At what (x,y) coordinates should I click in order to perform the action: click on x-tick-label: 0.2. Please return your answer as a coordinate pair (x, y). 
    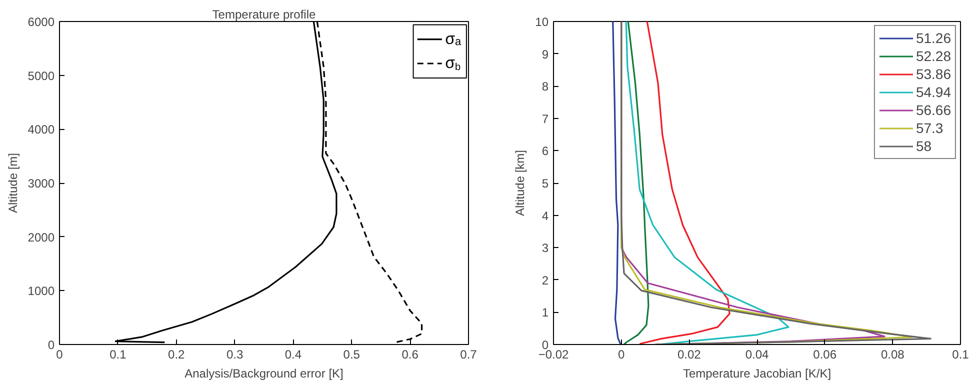
    Looking at the image, I should click on (177, 355).